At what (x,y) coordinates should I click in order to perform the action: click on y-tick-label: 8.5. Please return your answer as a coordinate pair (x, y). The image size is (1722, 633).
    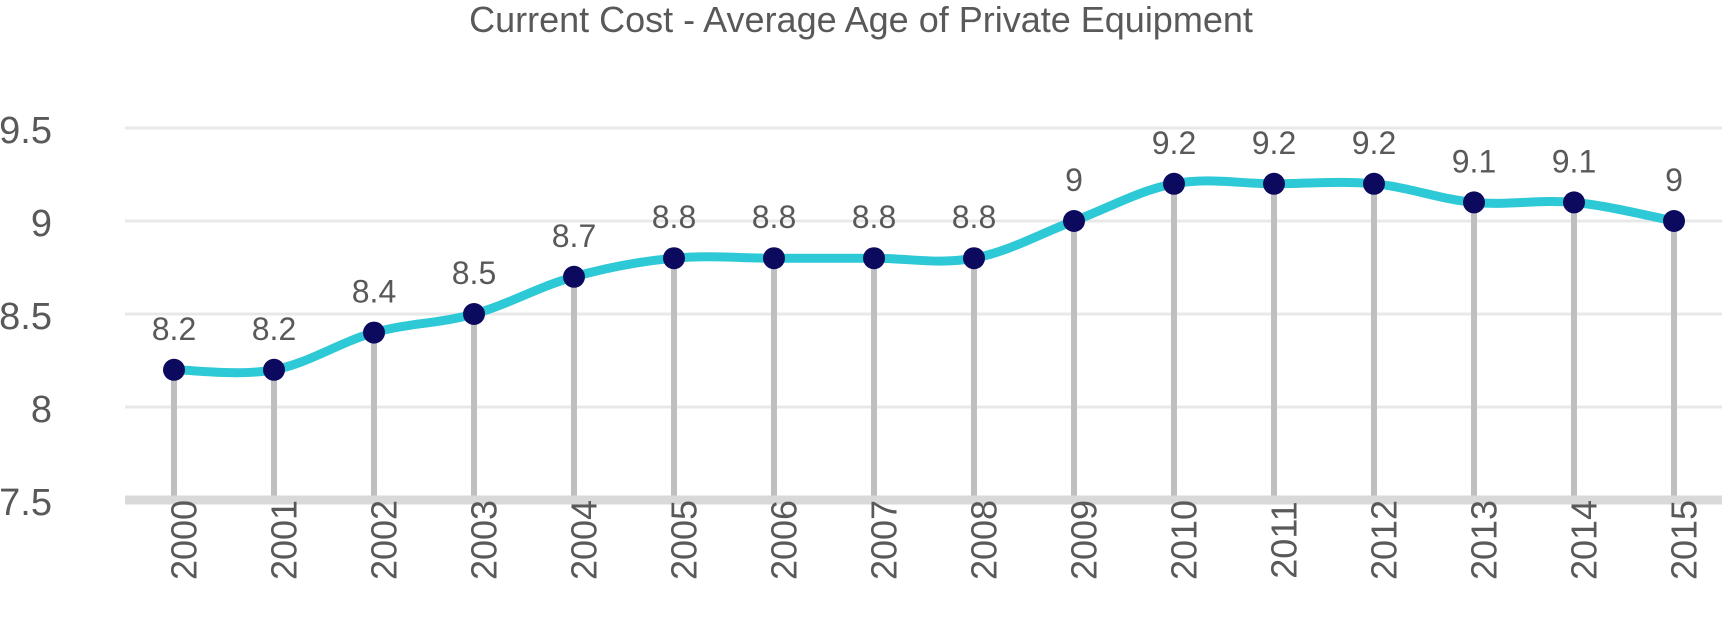
    Looking at the image, I should click on (26, 317).